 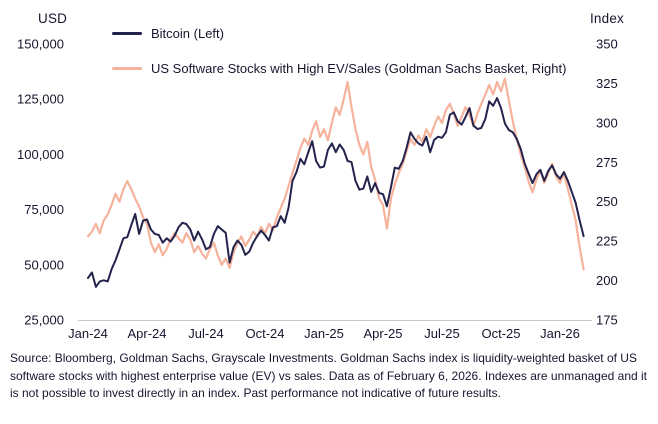 What do you see at coordinates (44, 320) in the screenshot?
I see `left-axis-tick-label: 25,000` at bounding box center [44, 320].